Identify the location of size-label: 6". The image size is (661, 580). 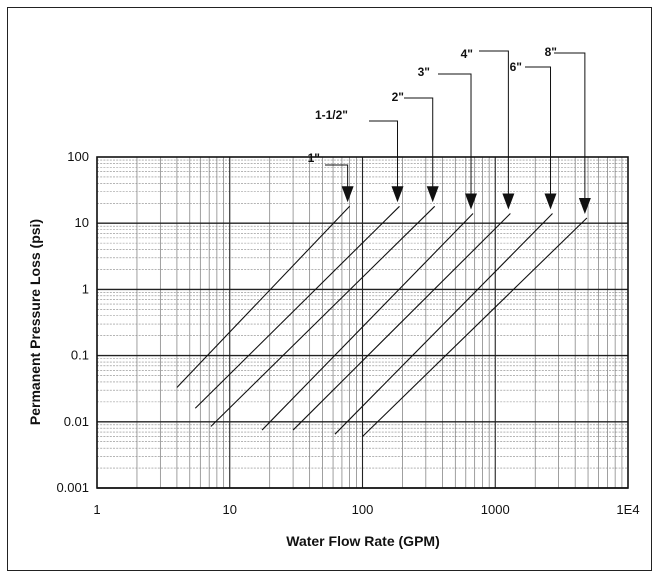
(516, 67).